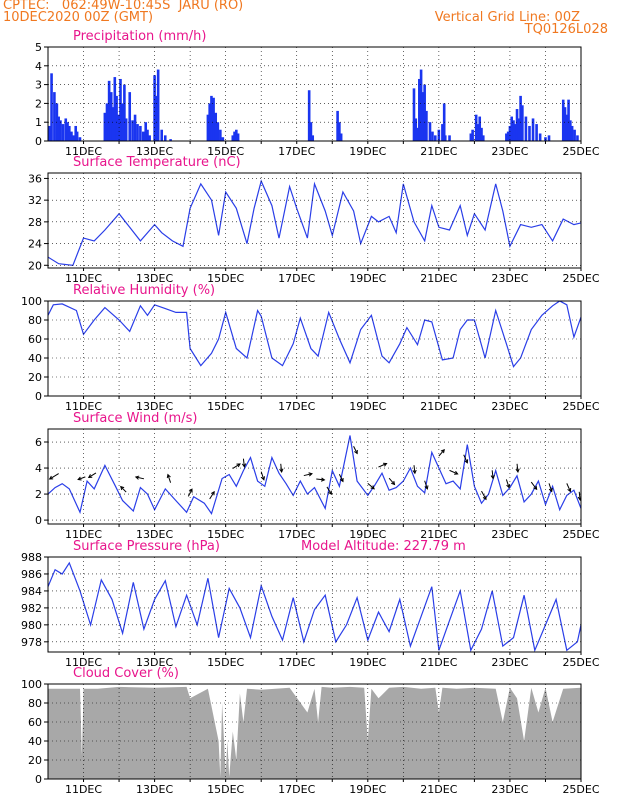 The height and width of the screenshot is (800, 618). What do you see at coordinates (31, 557) in the screenshot?
I see `y-tick-label: 988` at bounding box center [31, 557].